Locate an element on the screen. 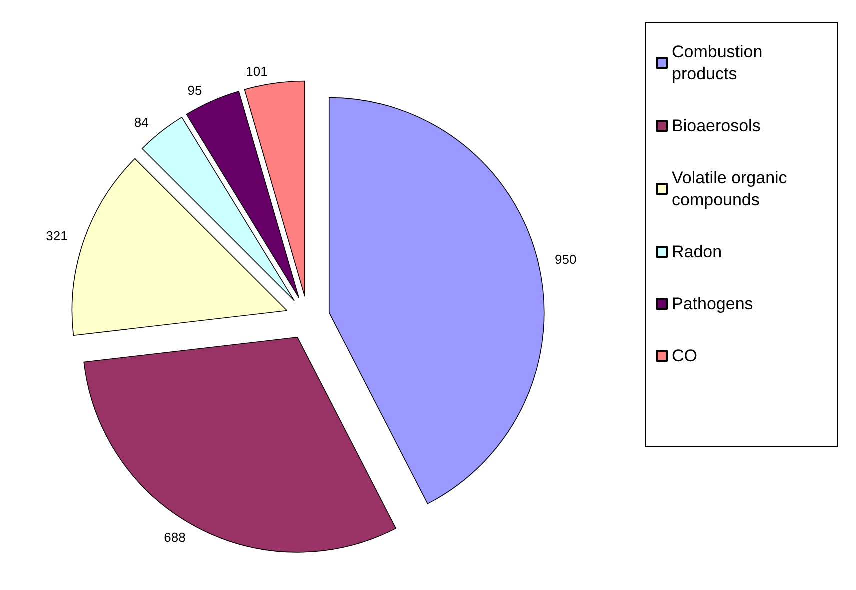 This screenshot has height=590, width=856. data-label: 84 is located at coordinates (141, 122).